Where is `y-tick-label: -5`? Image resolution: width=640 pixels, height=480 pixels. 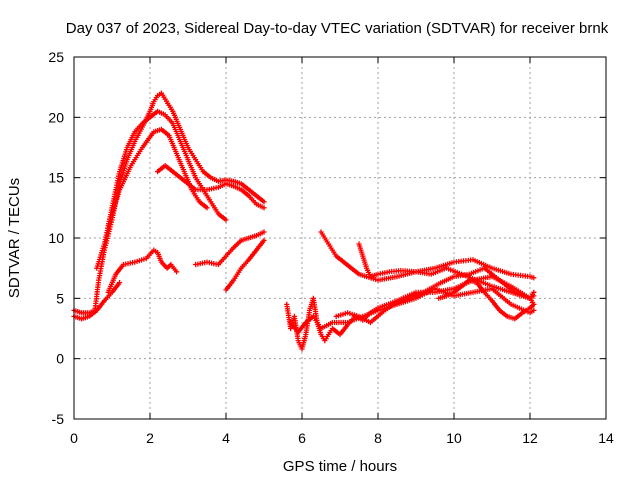 y-tick-label: -5 is located at coordinates (58, 419).